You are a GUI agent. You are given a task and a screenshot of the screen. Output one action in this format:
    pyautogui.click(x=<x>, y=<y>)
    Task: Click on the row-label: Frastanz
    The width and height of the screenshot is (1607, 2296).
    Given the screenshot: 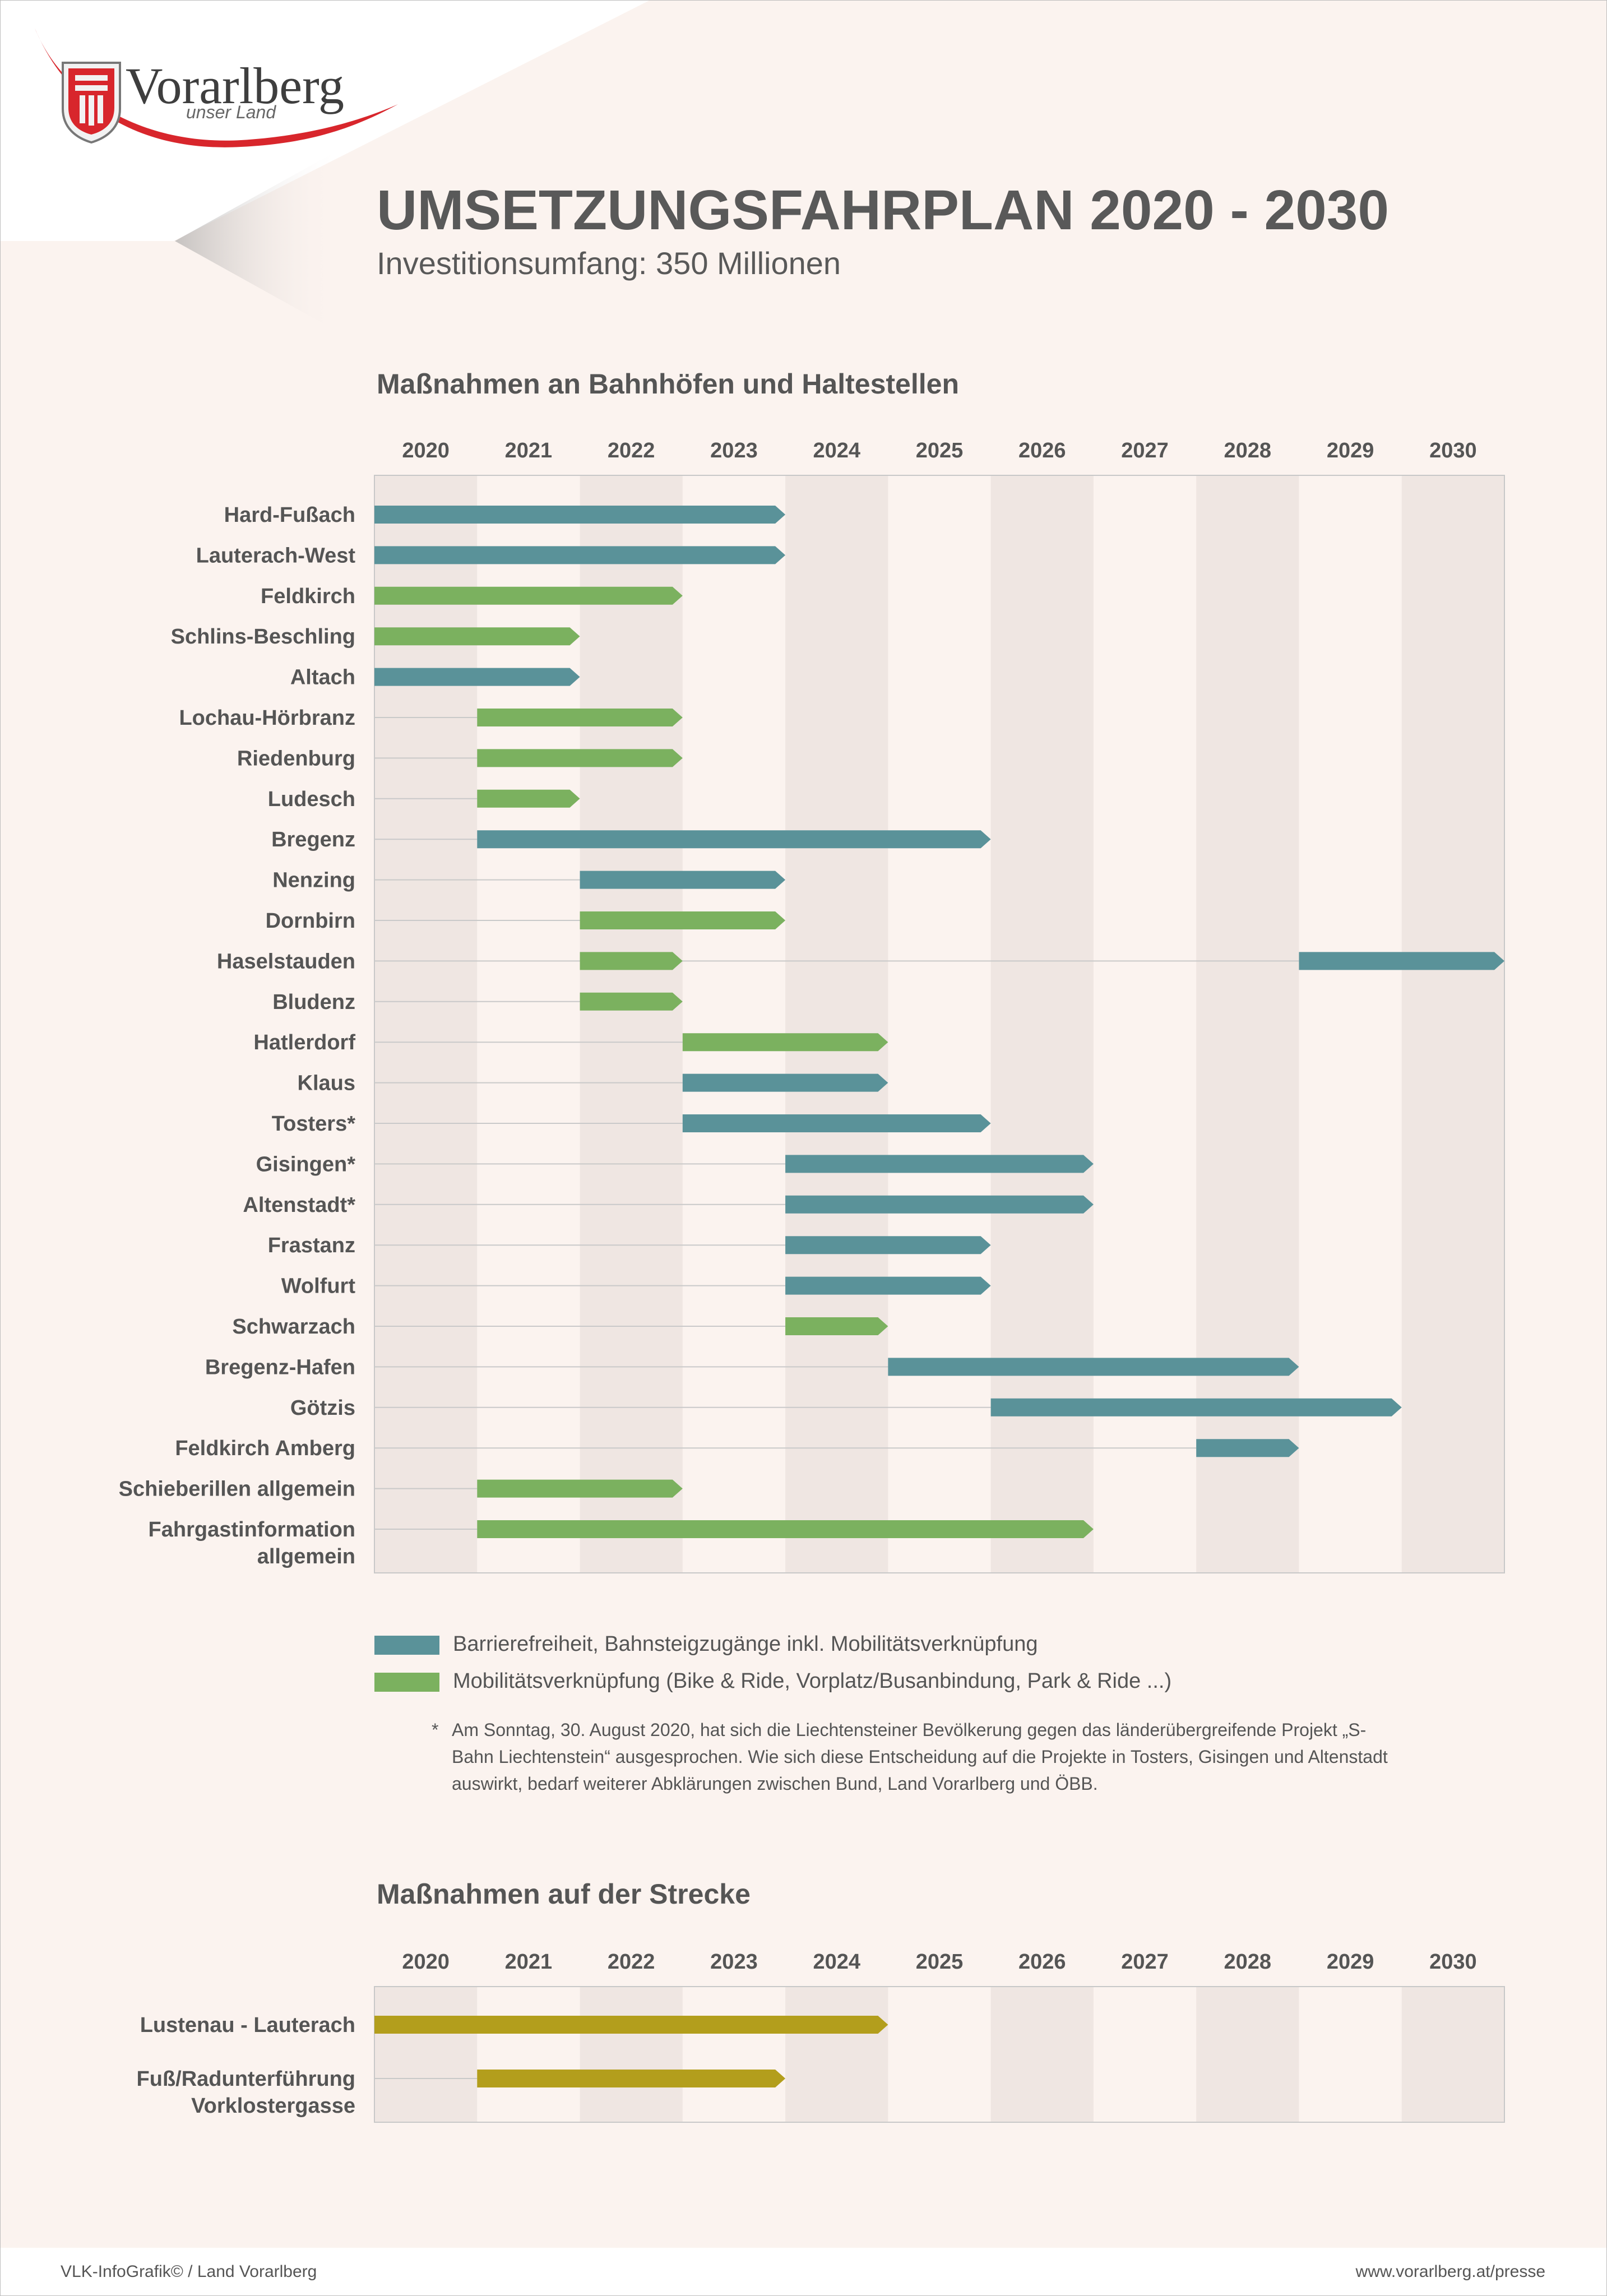 What is the action you would take?
    pyautogui.click(x=311, y=1245)
    